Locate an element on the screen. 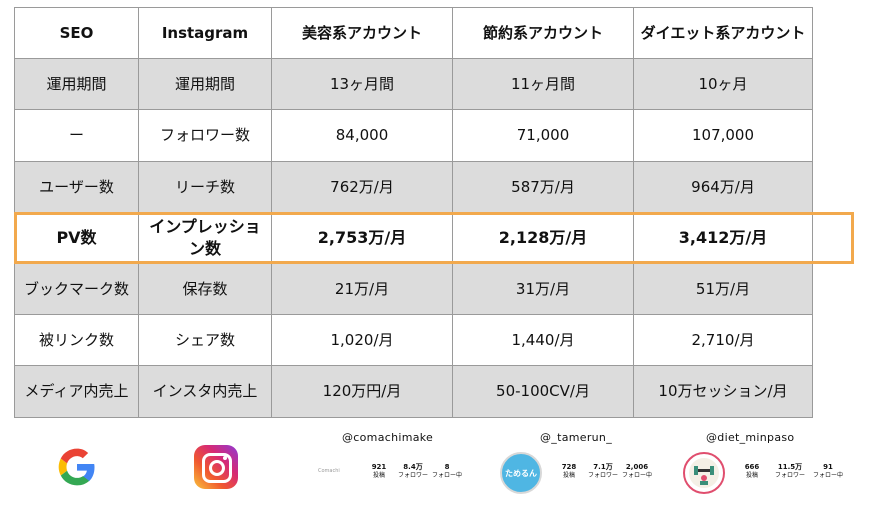 The image size is (885, 513). account-handle: @comachimake is located at coordinates (388, 437).